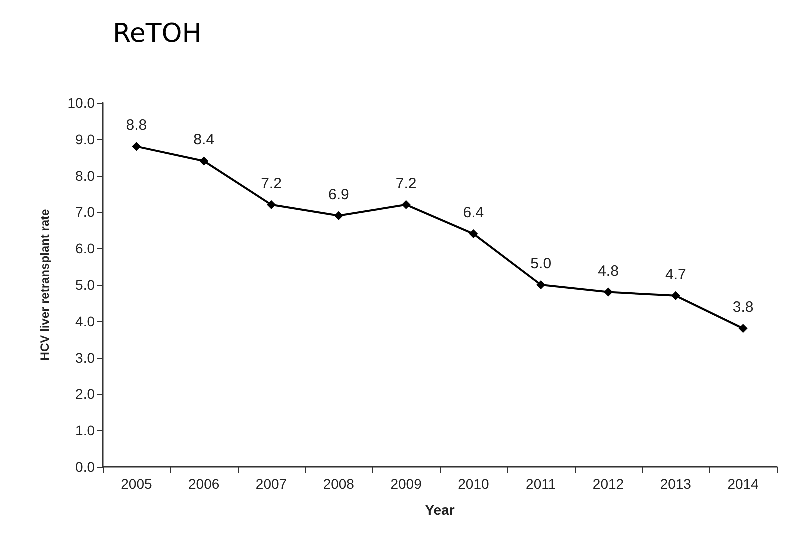  What do you see at coordinates (406, 484) in the screenshot?
I see `x-tick-label: 2009` at bounding box center [406, 484].